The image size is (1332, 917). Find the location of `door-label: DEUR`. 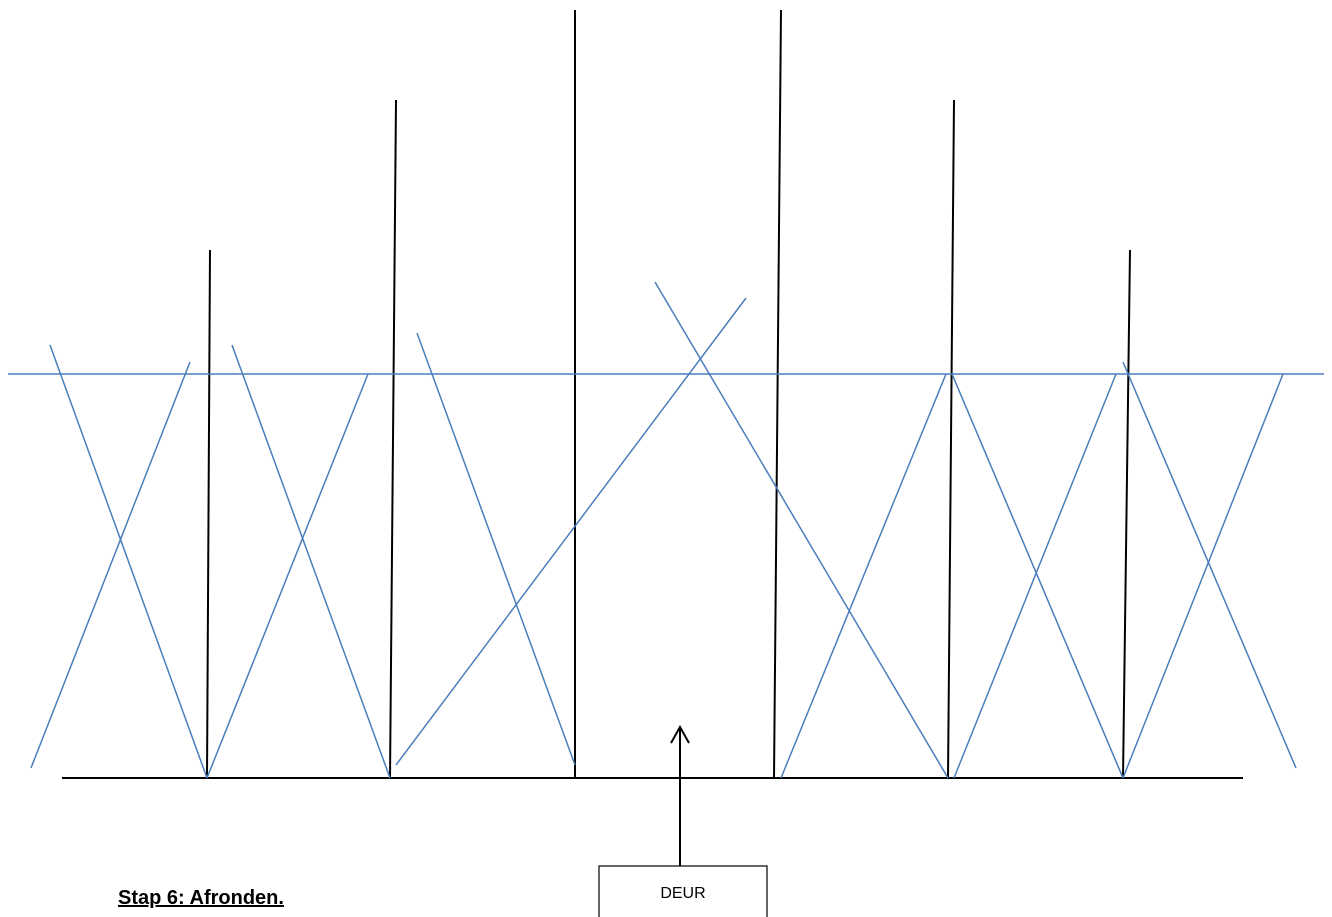

door-label: DEUR is located at coordinates (682, 893).